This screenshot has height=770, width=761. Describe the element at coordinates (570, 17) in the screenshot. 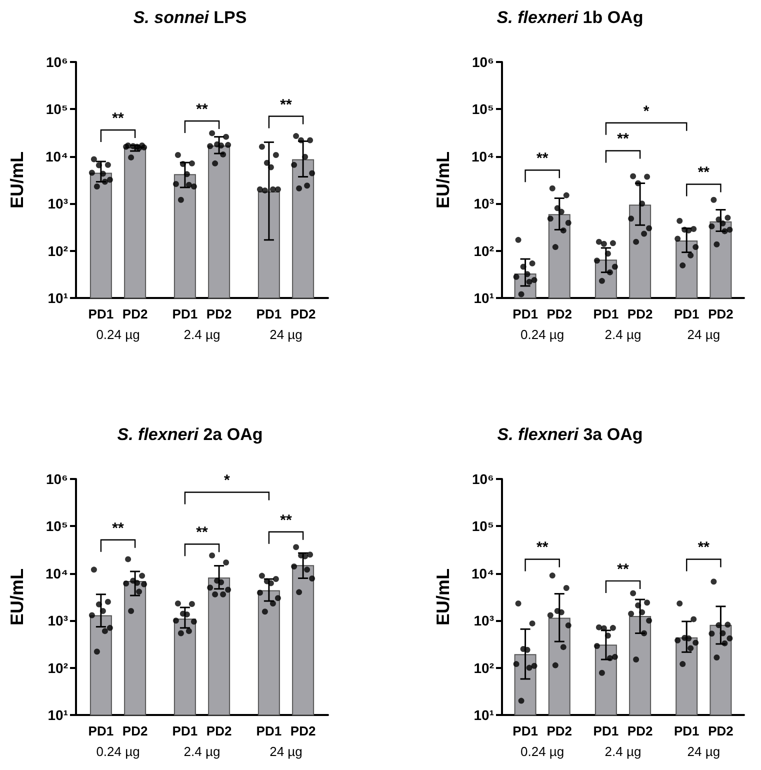

I see `chart-title: S. flexneri 1b OAg` at that location.